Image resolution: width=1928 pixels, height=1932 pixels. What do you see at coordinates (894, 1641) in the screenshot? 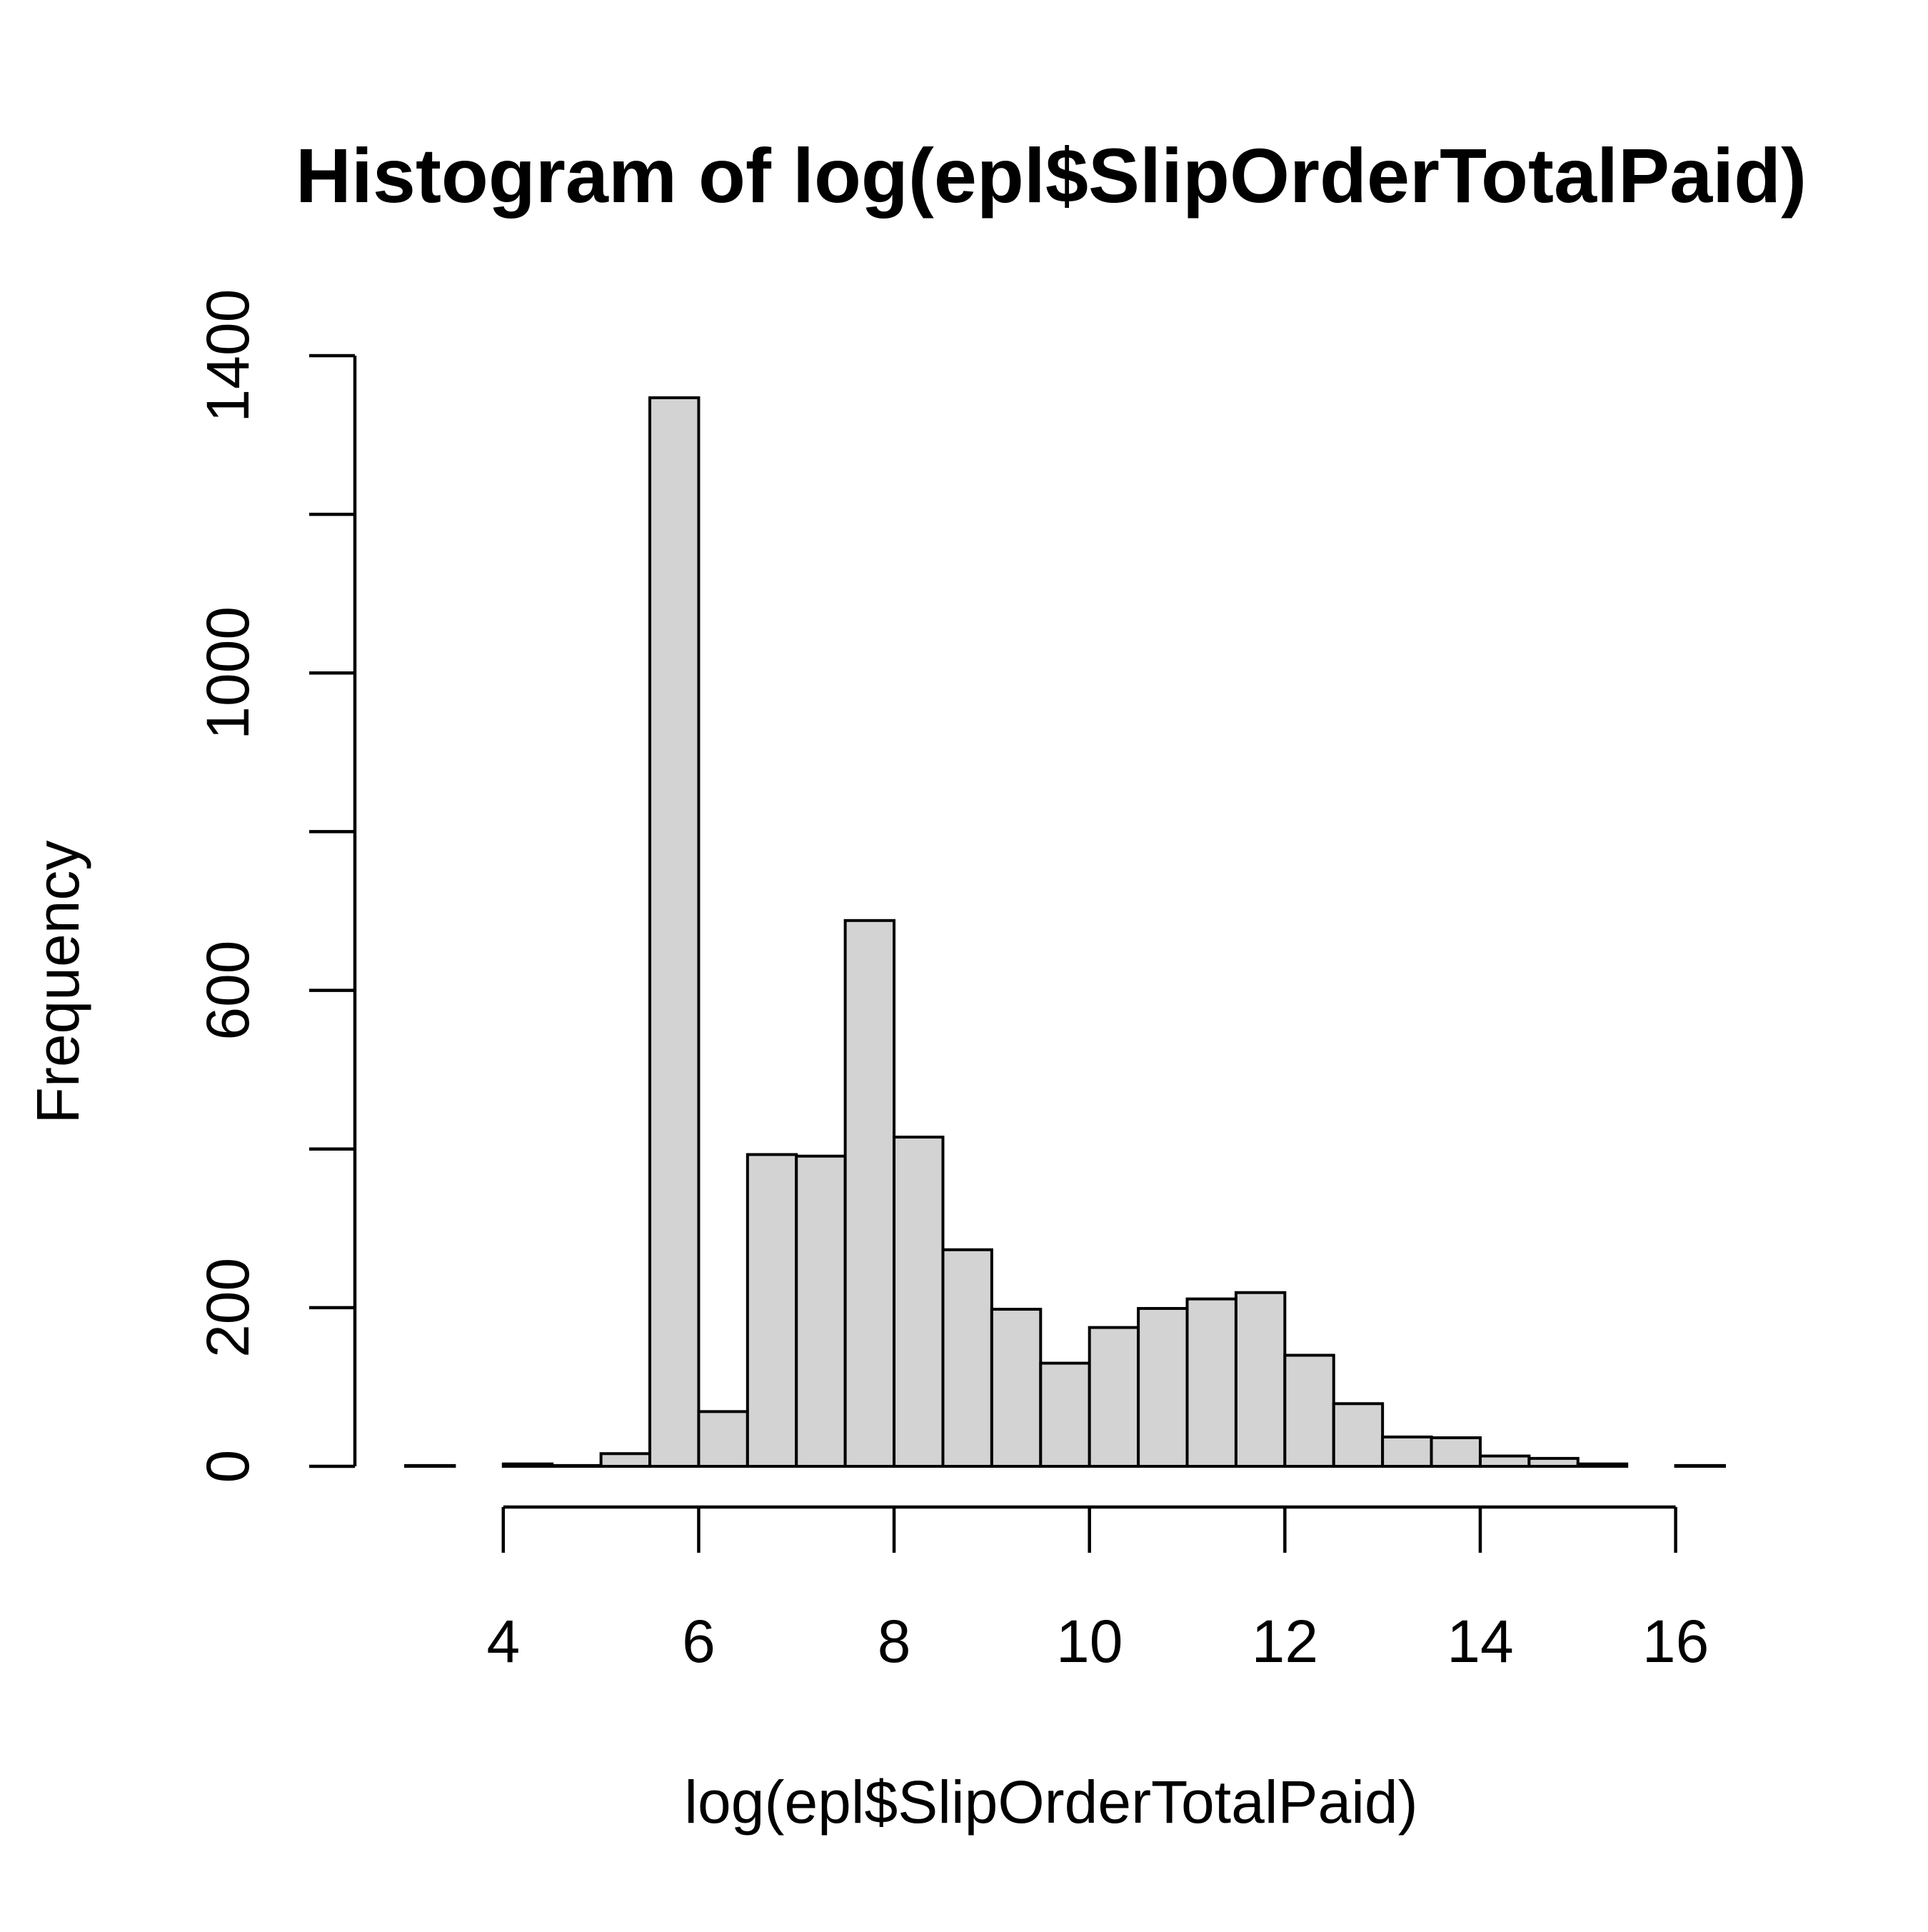
I see `x-tick-label: 8` at bounding box center [894, 1641].